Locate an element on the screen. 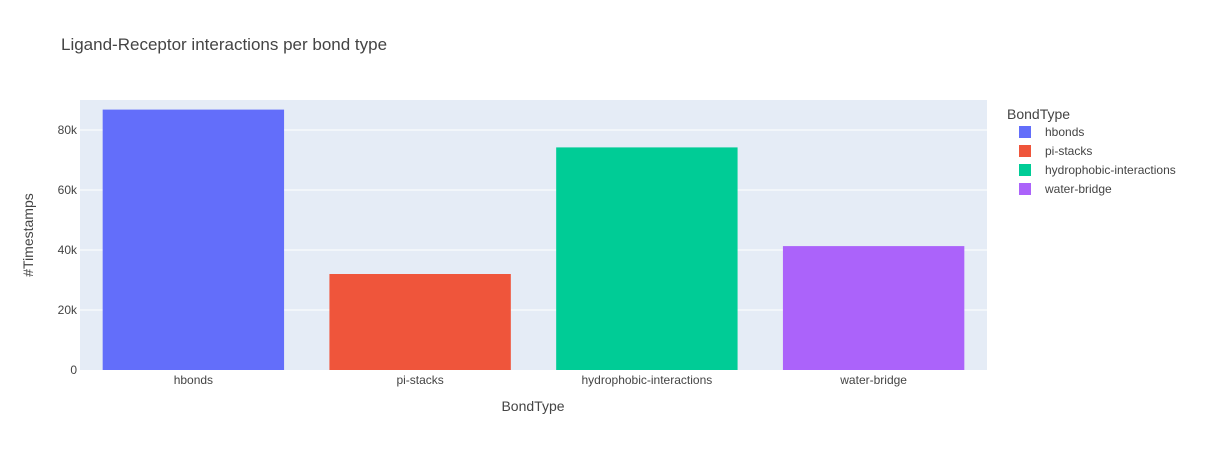 Image resolution: width=1212 pixels, height=450 pixels. bar-water-bridge is located at coordinates (873, 308).